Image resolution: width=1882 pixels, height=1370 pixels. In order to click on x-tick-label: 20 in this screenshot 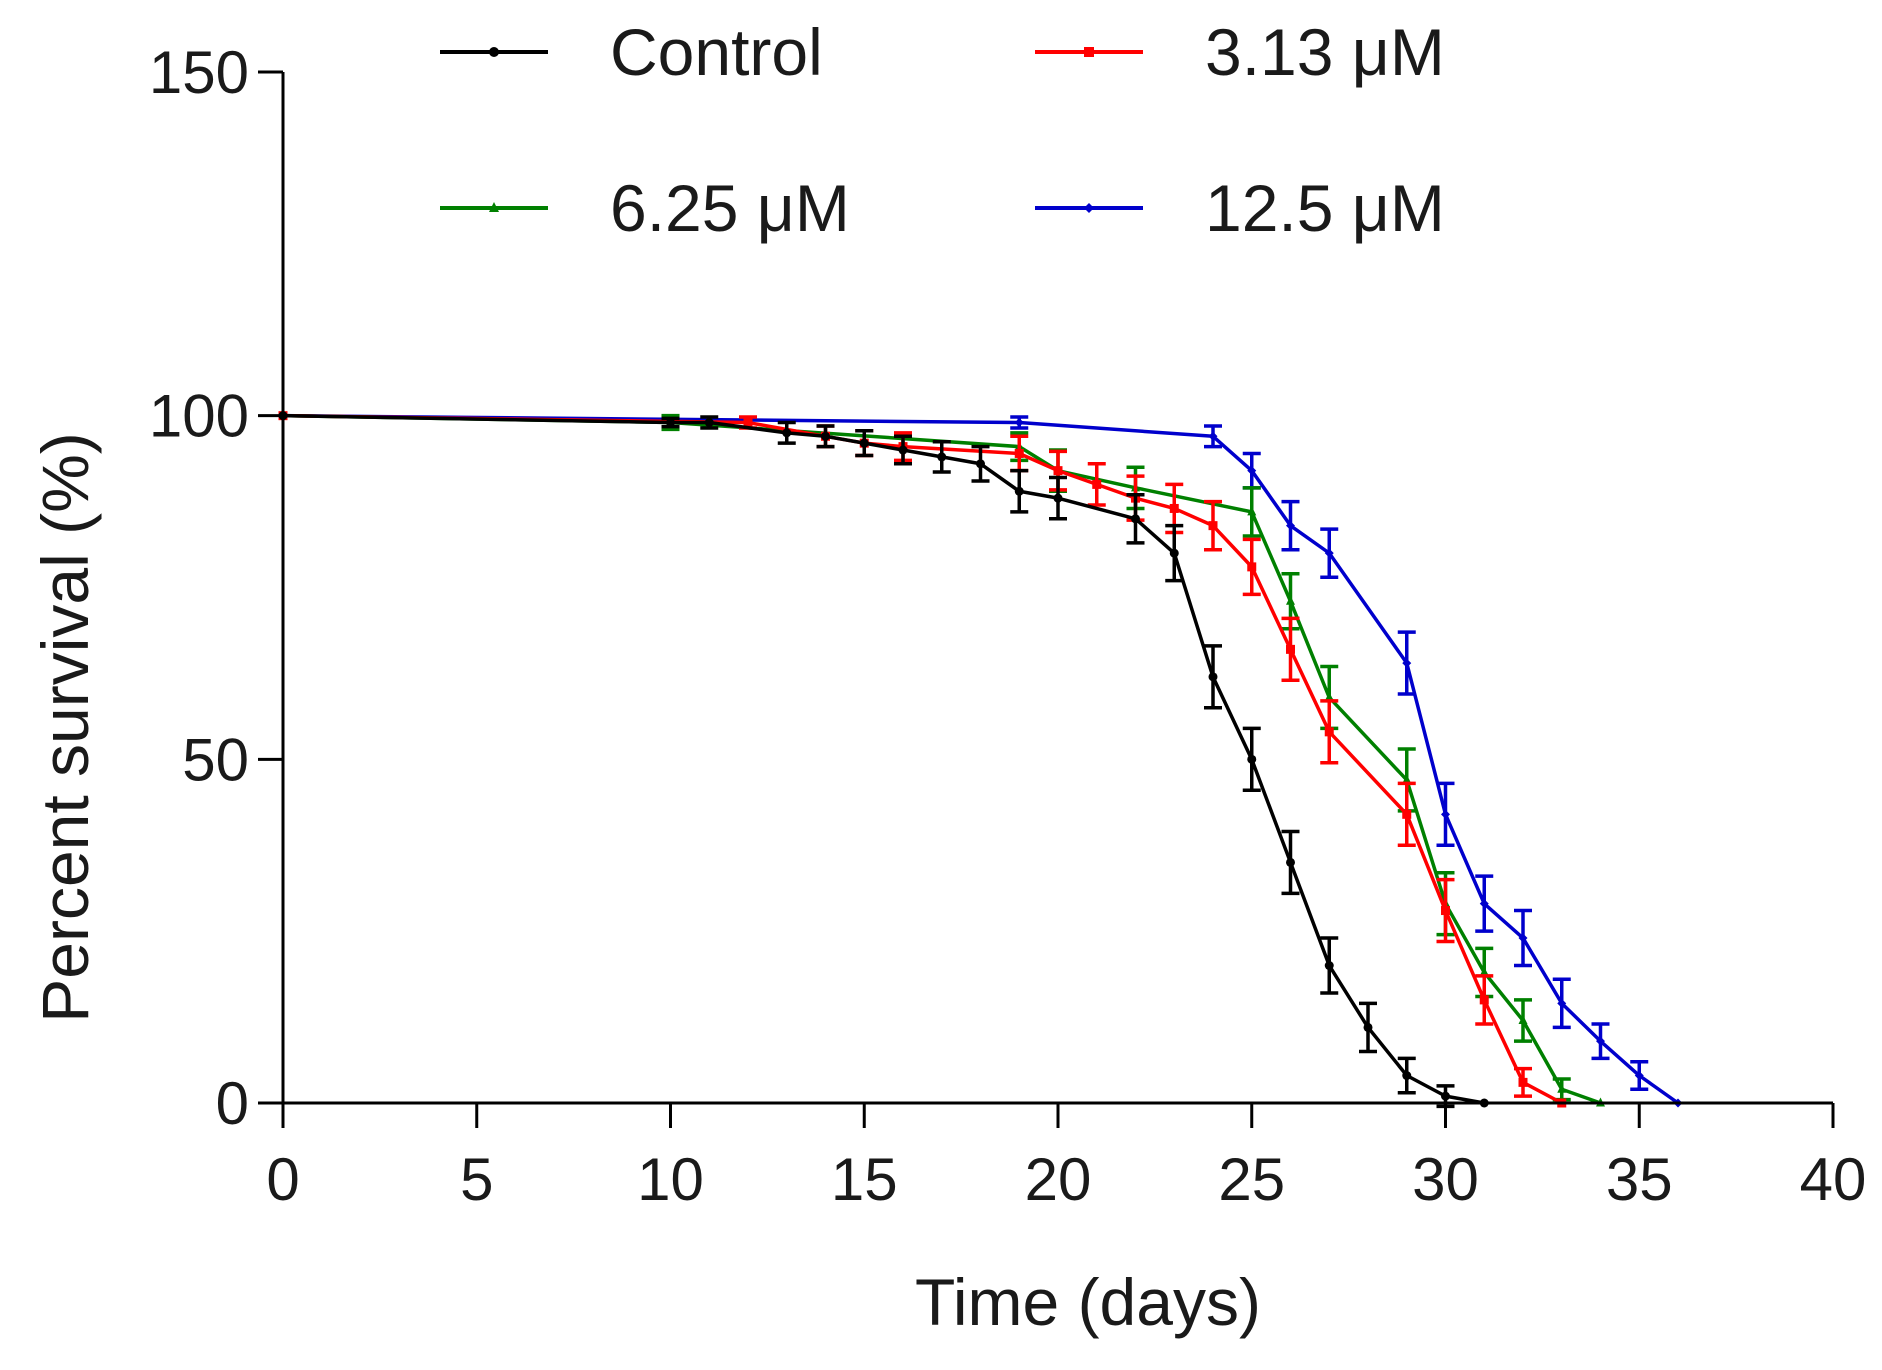, I will do `click(1058, 1179)`.